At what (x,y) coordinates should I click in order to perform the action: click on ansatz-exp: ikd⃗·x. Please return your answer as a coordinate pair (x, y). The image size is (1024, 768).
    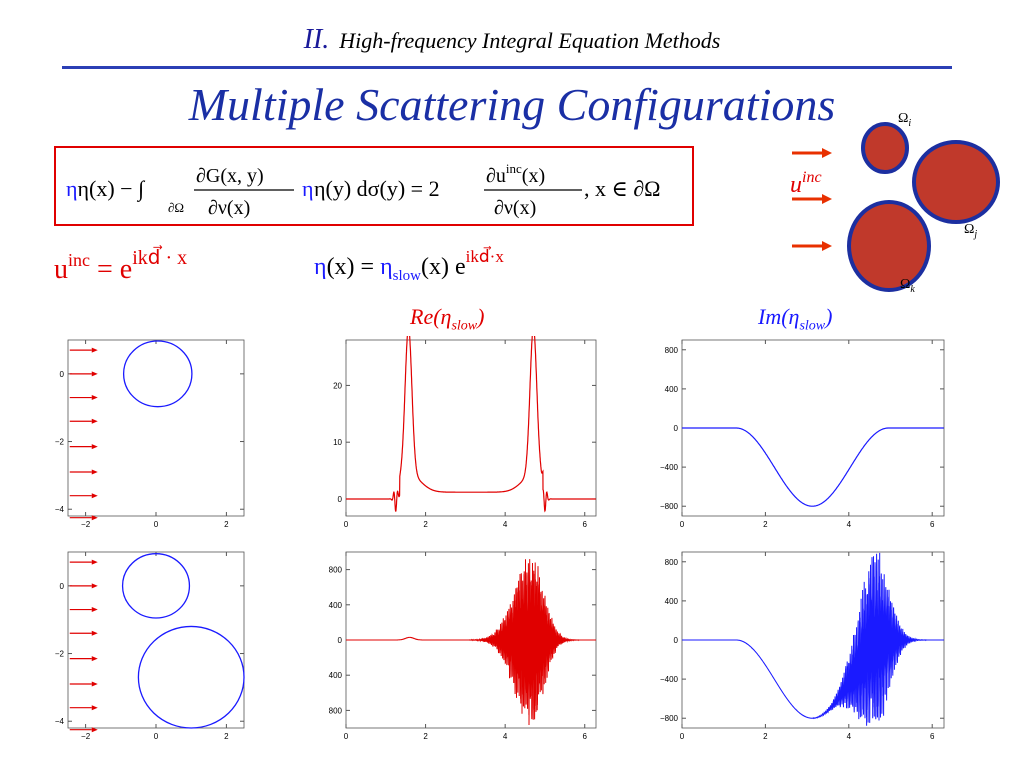
    Looking at the image, I should click on (485, 256).